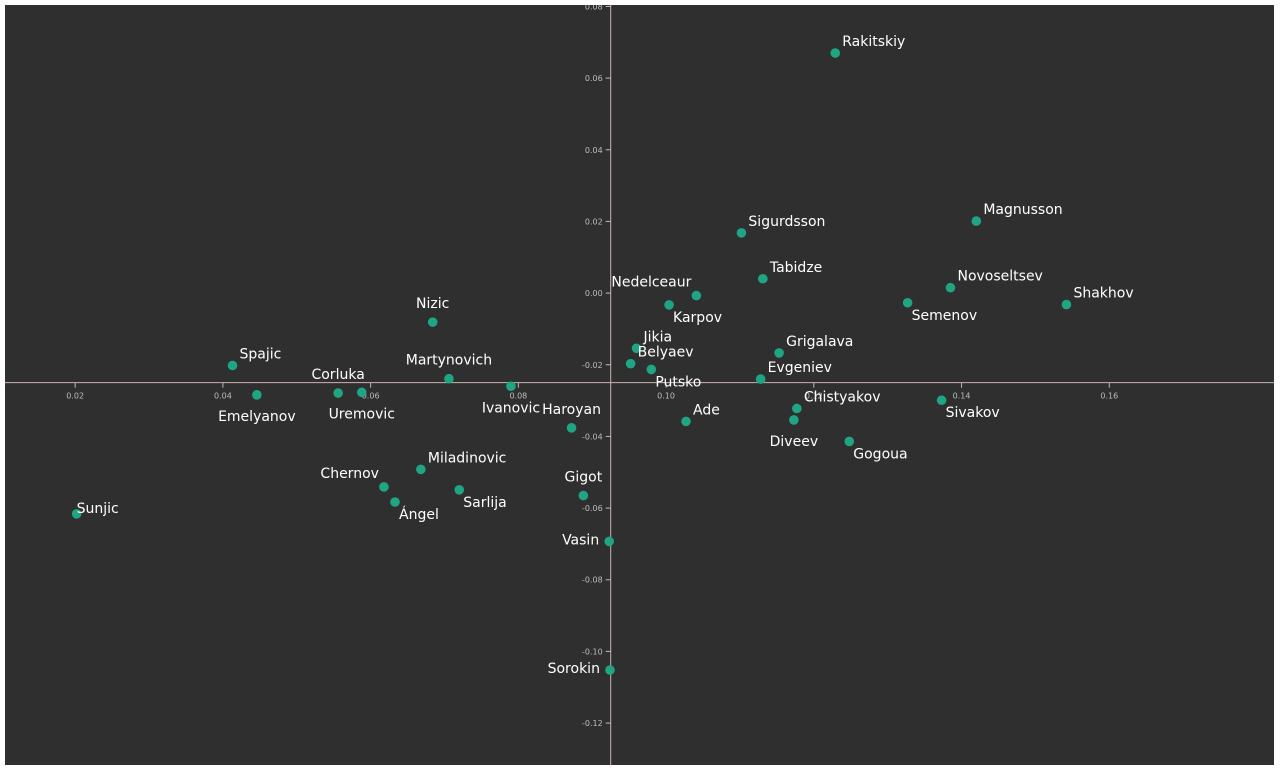 The image size is (1280, 770). Describe the element at coordinates (1109, 396) in the screenshot. I see `x-tick-label: 0.16` at that location.